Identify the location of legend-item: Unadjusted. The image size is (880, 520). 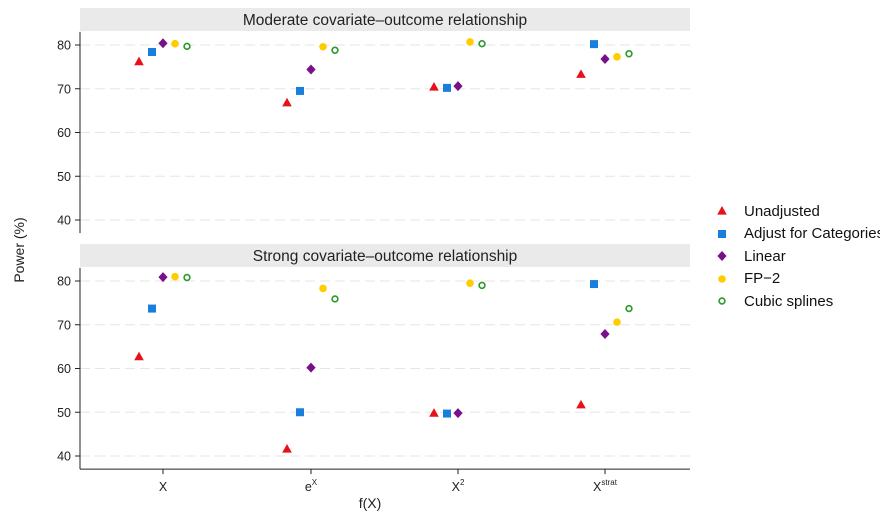
(798, 211).